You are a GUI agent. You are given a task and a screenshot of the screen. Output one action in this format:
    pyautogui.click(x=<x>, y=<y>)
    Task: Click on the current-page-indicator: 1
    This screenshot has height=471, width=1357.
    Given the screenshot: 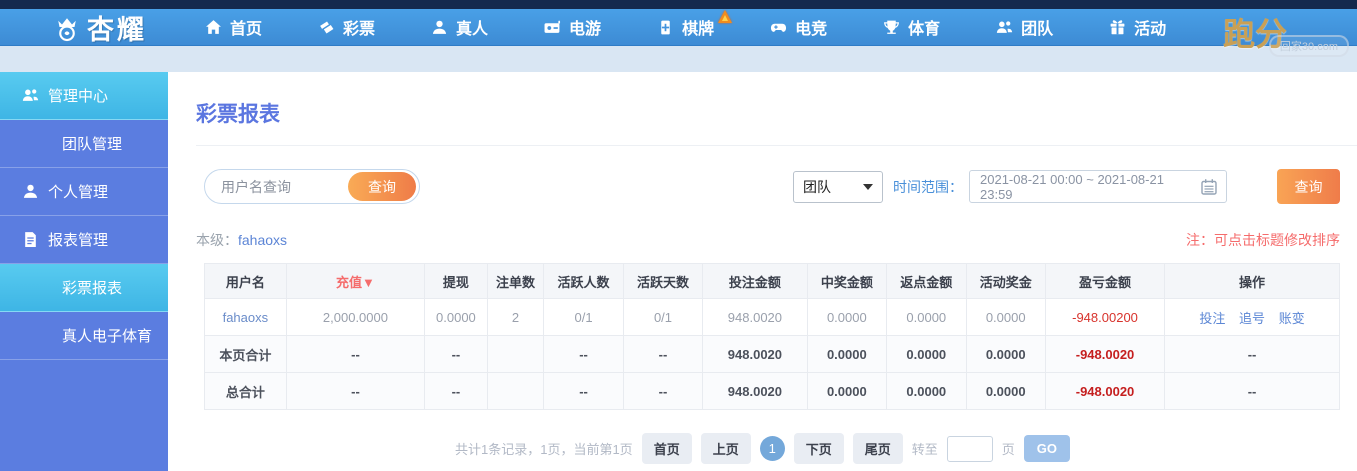 What is the action you would take?
    pyautogui.click(x=772, y=448)
    